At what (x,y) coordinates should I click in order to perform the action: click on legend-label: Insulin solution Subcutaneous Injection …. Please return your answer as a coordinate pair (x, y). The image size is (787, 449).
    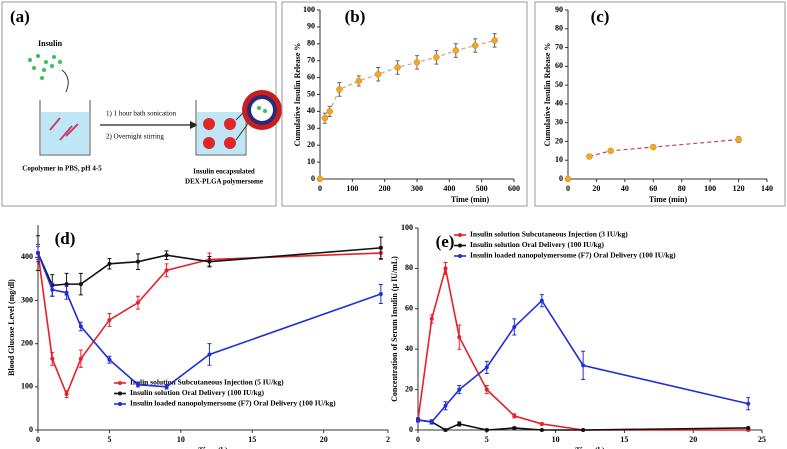
    Looking at the image, I should click on (549, 234).